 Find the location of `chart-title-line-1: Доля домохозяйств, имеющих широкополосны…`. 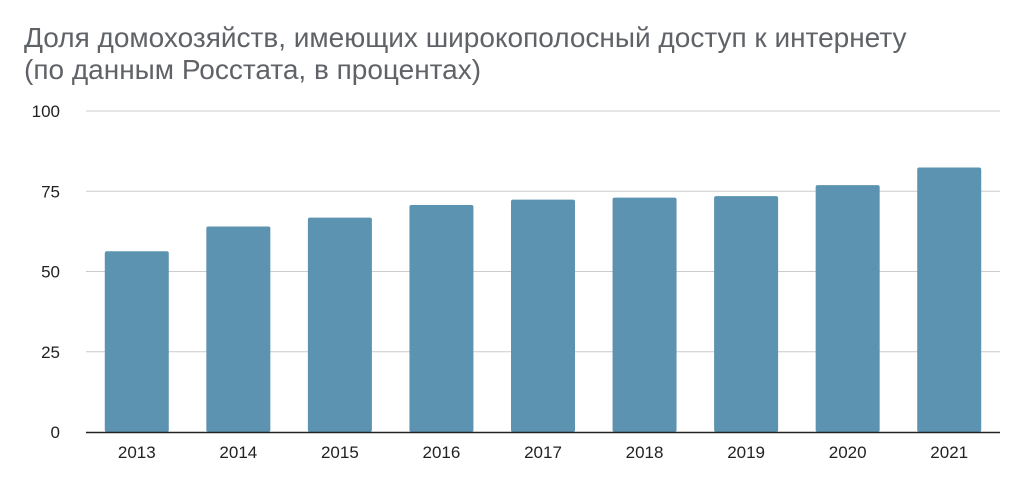

chart-title-line-1: Доля домохозяйств, имеющих широкополосны… is located at coordinates (465, 37).